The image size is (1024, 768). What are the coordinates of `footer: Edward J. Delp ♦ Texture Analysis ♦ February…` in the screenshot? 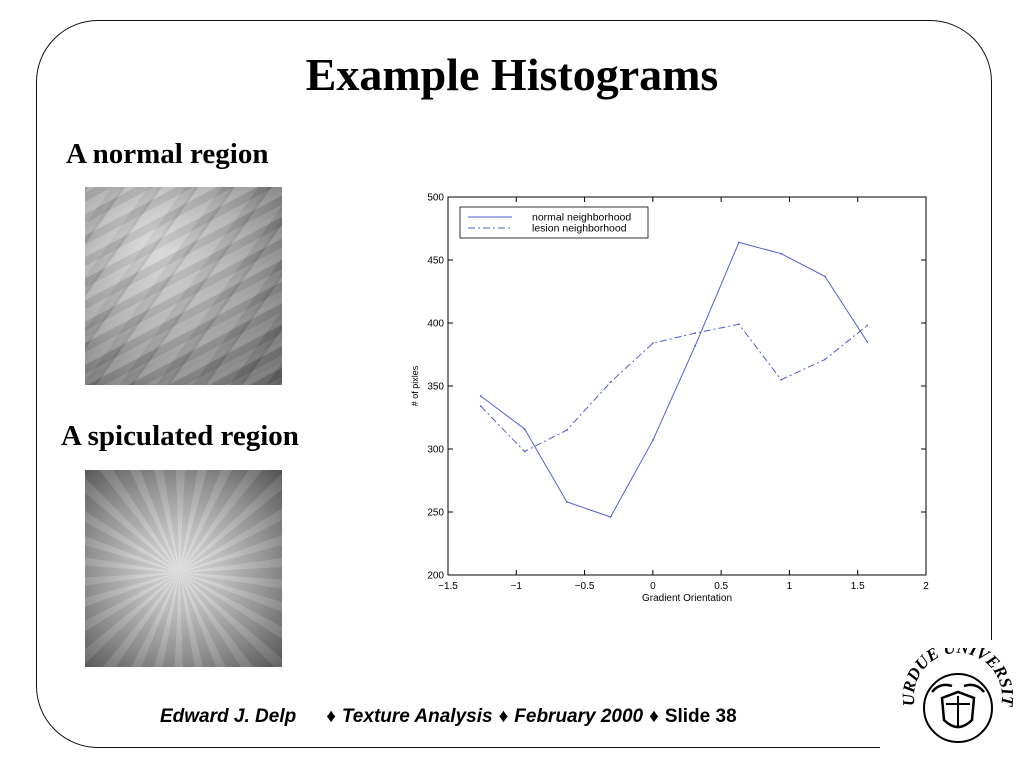 It's located at (448, 717).